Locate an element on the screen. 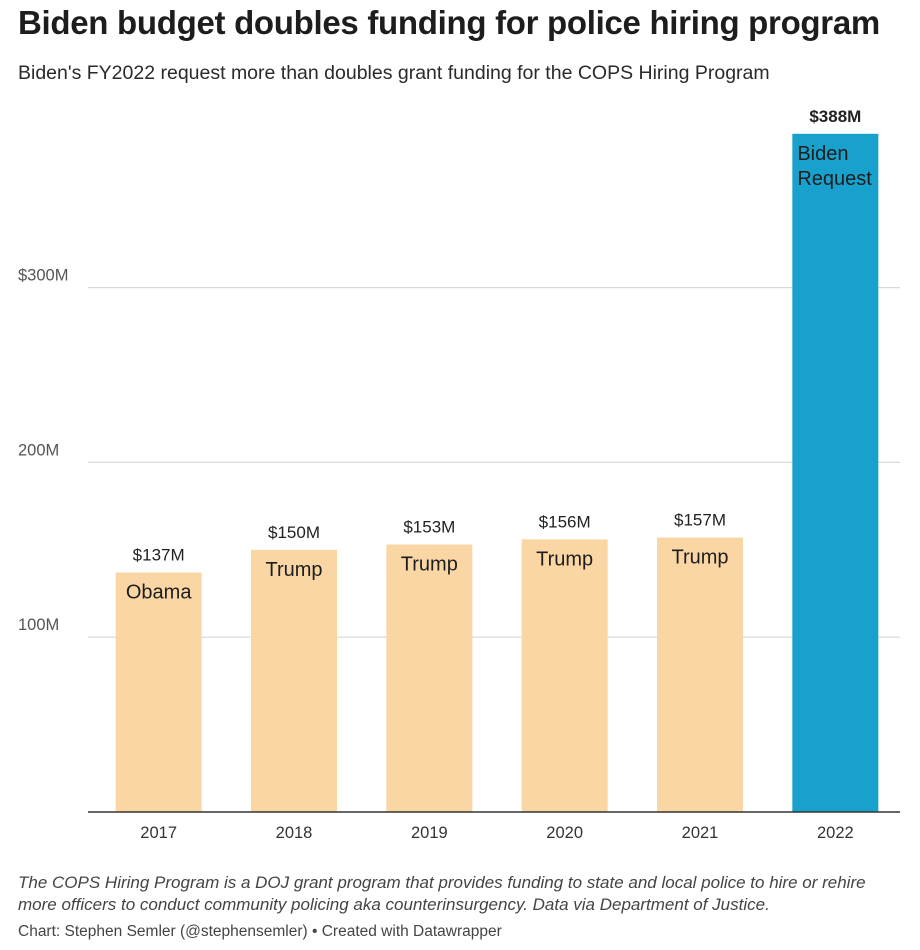 Image resolution: width=920 pixels, height=950 pixels. bar-2017 is located at coordinates (158, 692).